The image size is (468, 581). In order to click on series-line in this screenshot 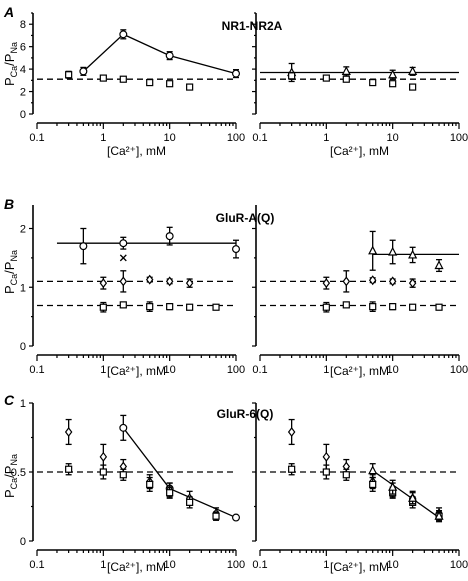, I will do `click(159, 54)`.